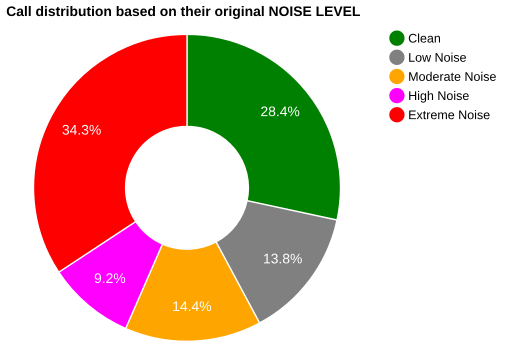  Describe the element at coordinates (110, 278) in the screenshot. I see `data-label: 9.2%` at that location.